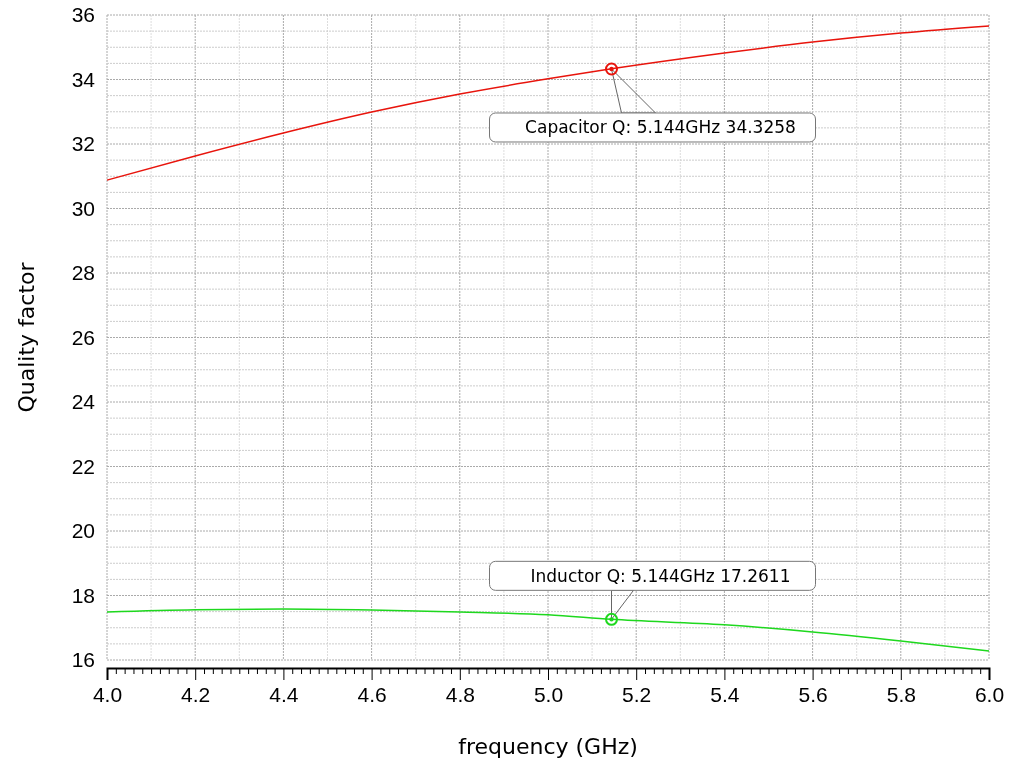 The height and width of the screenshot is (764, 1017). What do you see at coordinates (660, 575) in the screenshot?
I see `annotation: Inductor Q: 5.144GHz 17.2611` at bounding box center [660, 575].